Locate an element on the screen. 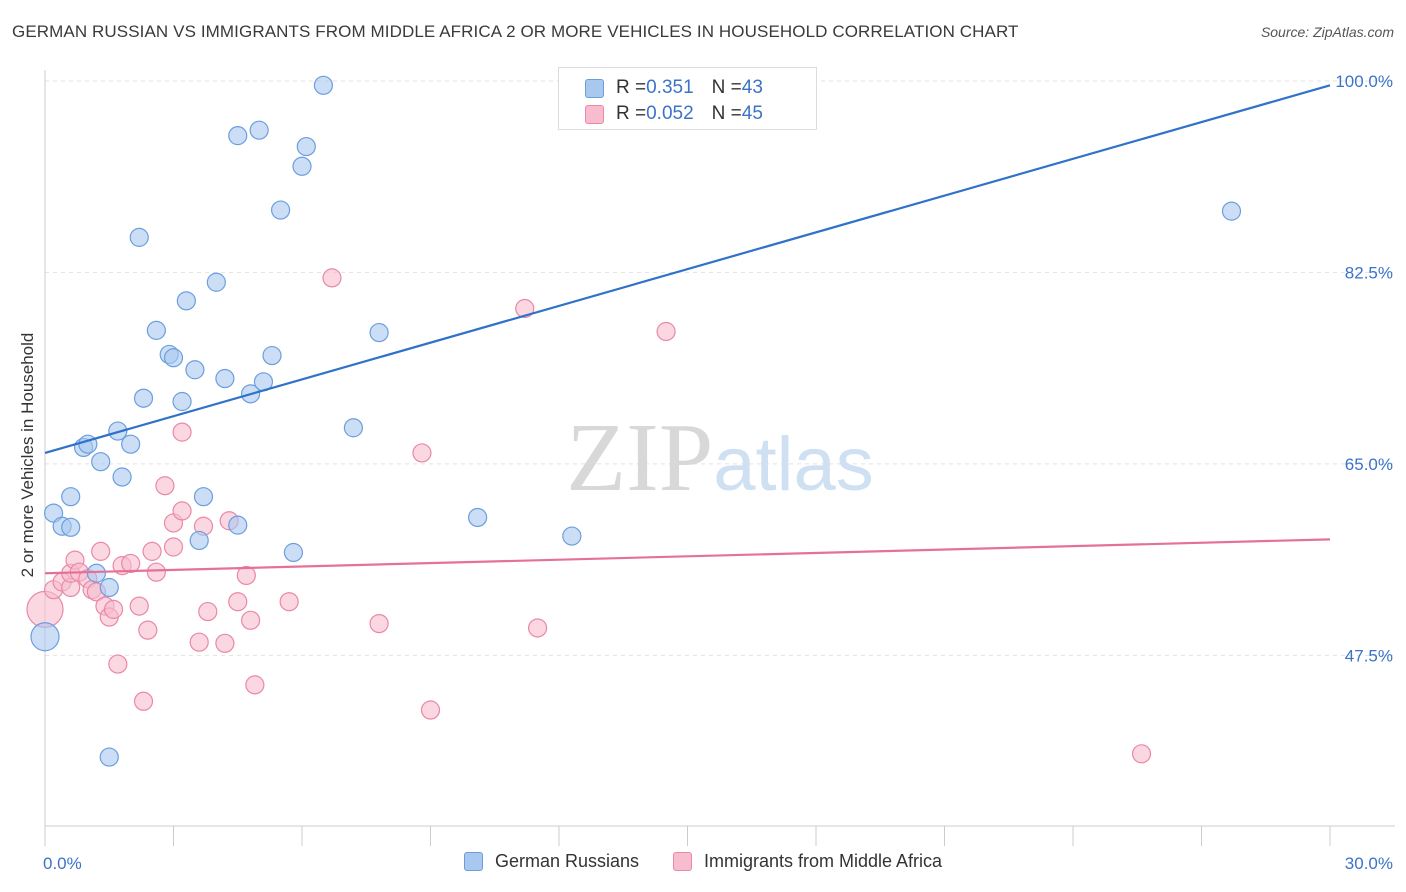 This screenshot has width=1406, height=892. legend-row-pink: R = 0.052 N = 45 is located at coordinates (674, 114).